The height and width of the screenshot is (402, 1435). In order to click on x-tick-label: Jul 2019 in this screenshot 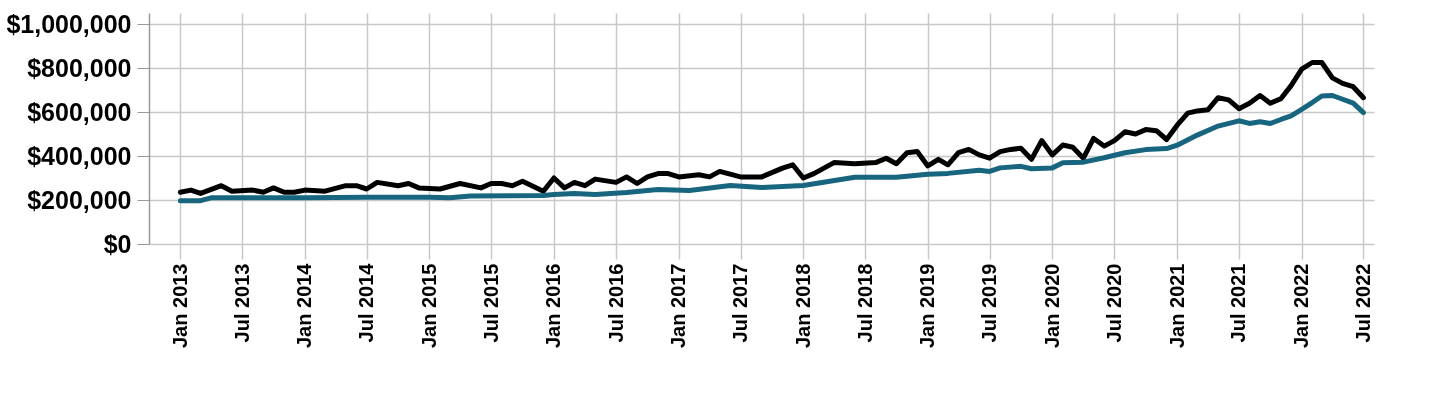, I will do `click(989, 303)`.